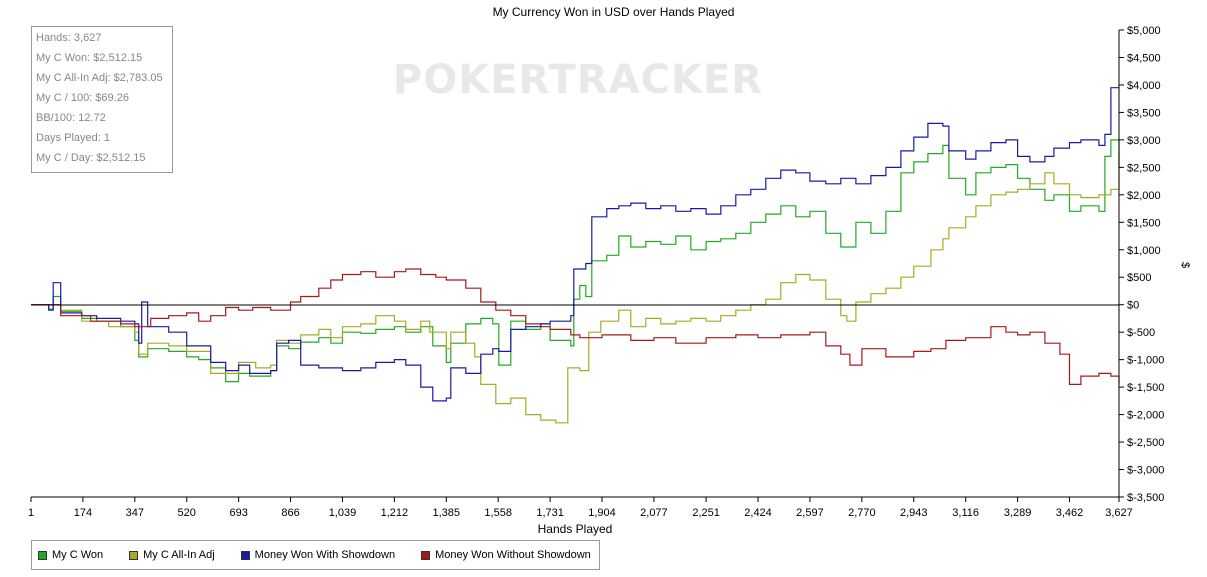 This screenshot has width=1207, height=577. I want to click on x-tick-label: 1, so click(31, 513).